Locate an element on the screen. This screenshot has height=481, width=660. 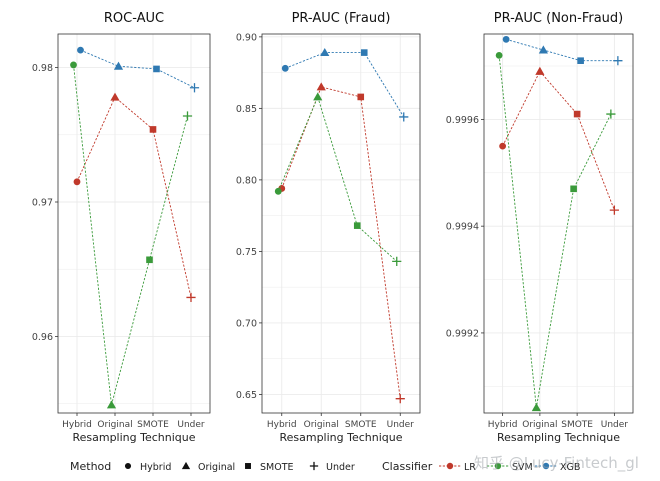
y-tick-label: 0.9992 is located at coordinates (462, 333).